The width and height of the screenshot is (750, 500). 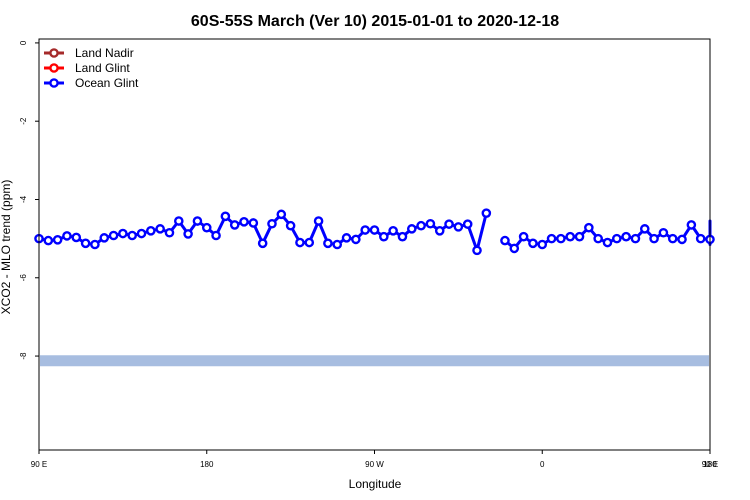 What do you see at coordinates (102, 68) in the screenshot?
I see `legend-label: Land Glint` at bounding box center [102, 68].